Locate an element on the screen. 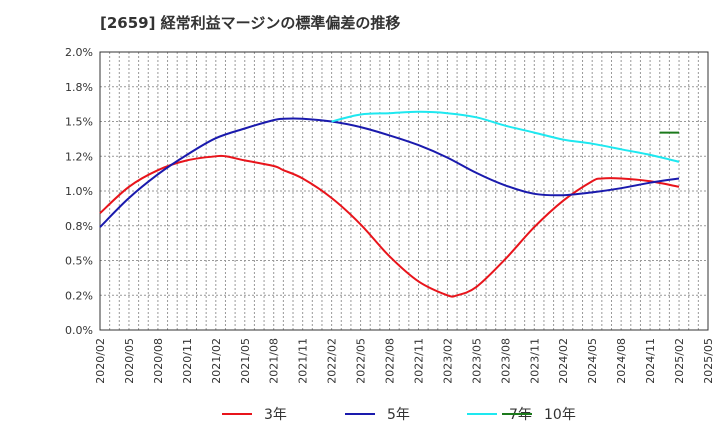 This screenshot has height=440, width=720. x-tick-label: 2022/11 is located at coordinates (418, 361).